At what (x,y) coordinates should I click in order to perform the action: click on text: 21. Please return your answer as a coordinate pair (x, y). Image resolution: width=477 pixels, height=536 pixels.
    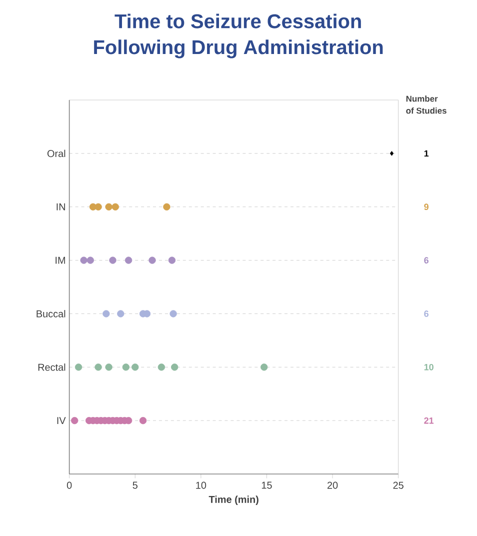
    Looking at the image, I should click on (429, 420).